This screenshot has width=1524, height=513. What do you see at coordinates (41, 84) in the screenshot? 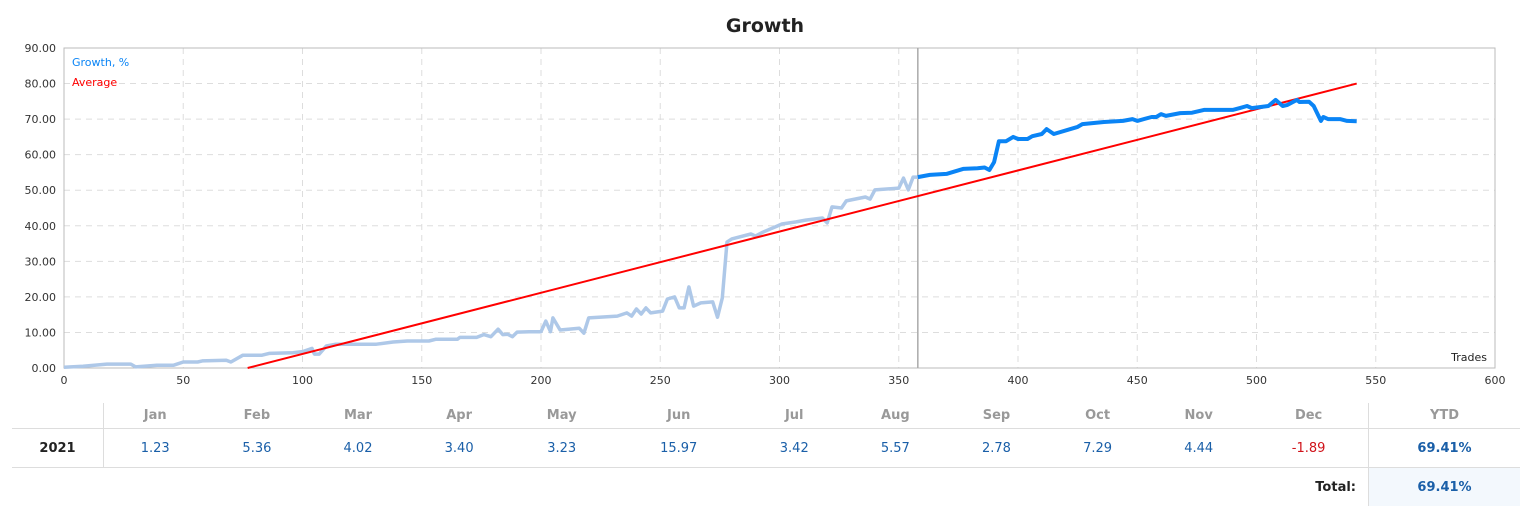
I see `y-tick-label: 80.00` at bounding box center [41, 84].